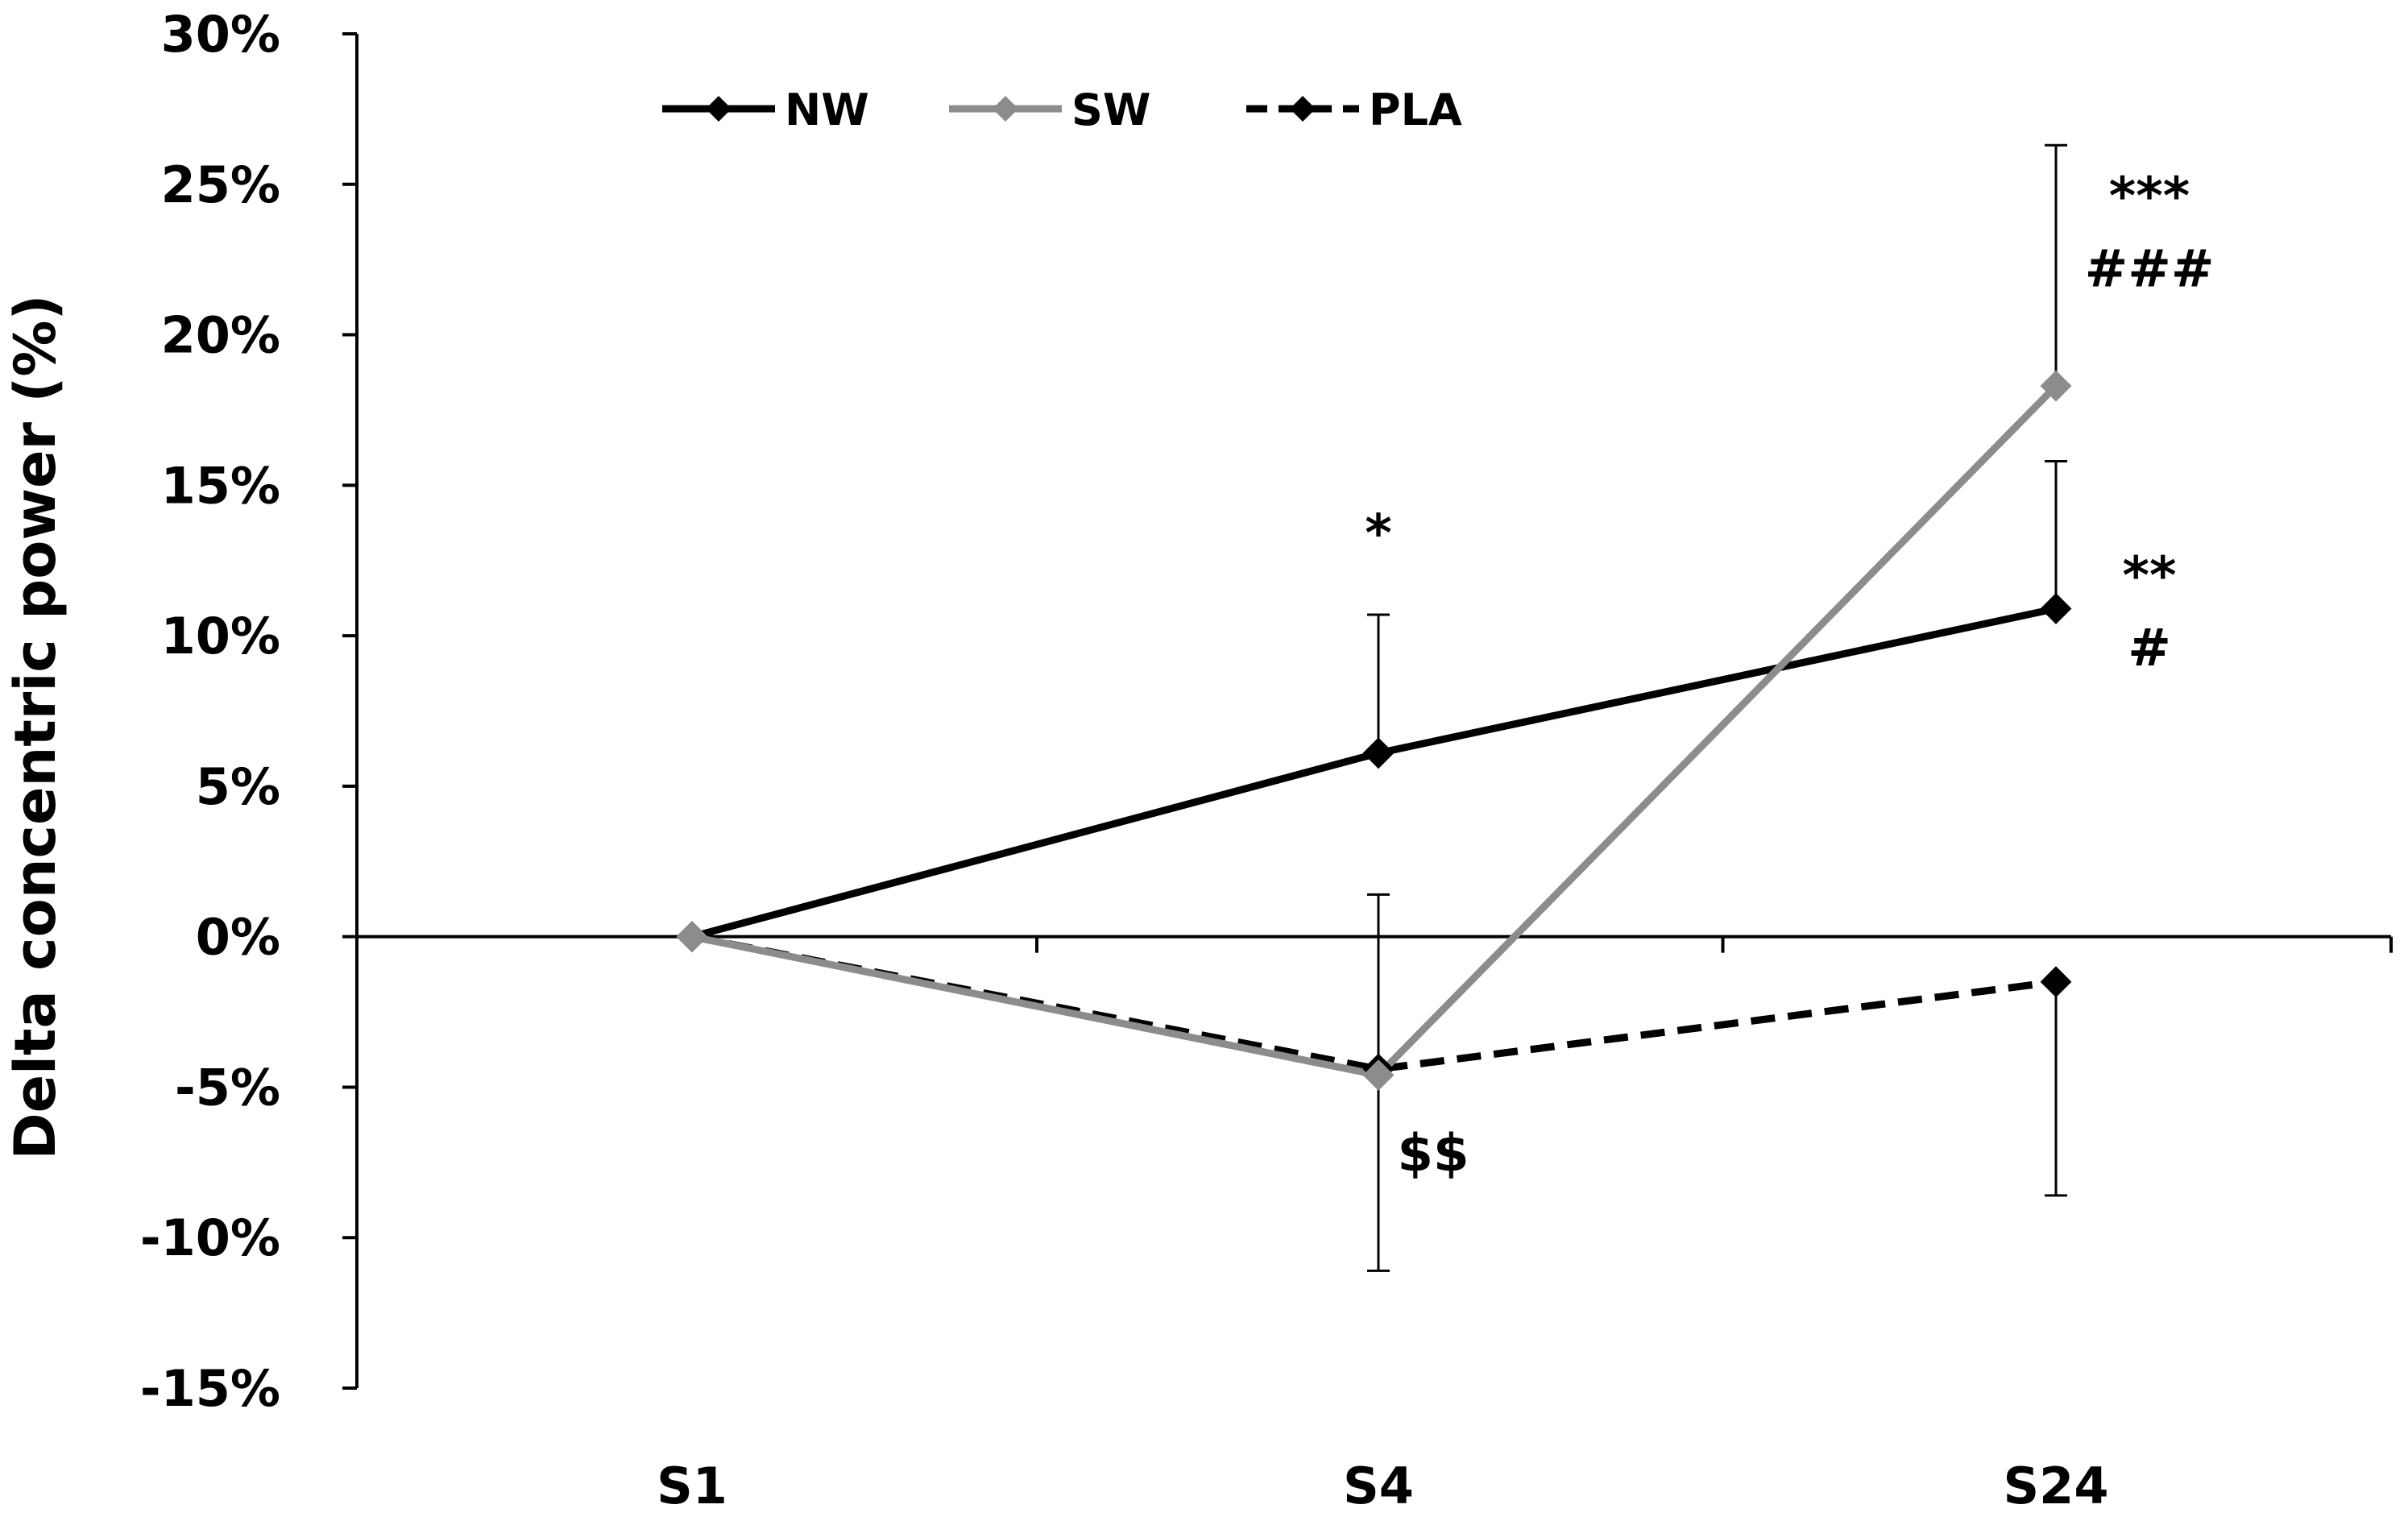 The height and width of the screenshot is (1517, 2408). I want to click on annotation: $$, so click(1433, 1154).